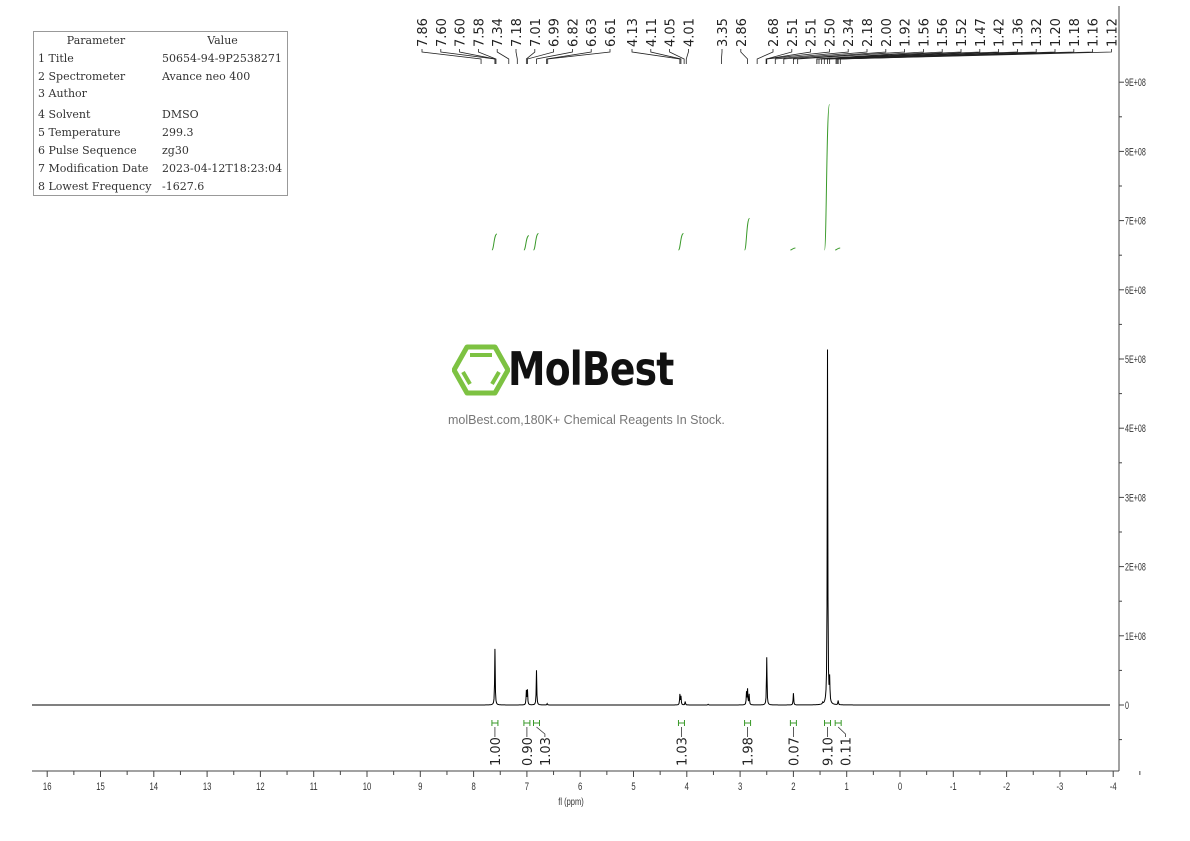 The width and height of the screenshot is (1190, 841). What do you see at coordinates (93, 168) in the screenshot?
I see `parameter-name: 7 Modification Date` at bounding box center [93, 168].